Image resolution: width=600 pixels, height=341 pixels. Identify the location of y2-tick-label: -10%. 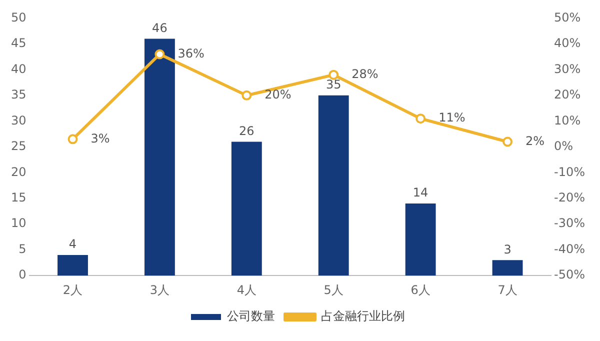
(570, 171).